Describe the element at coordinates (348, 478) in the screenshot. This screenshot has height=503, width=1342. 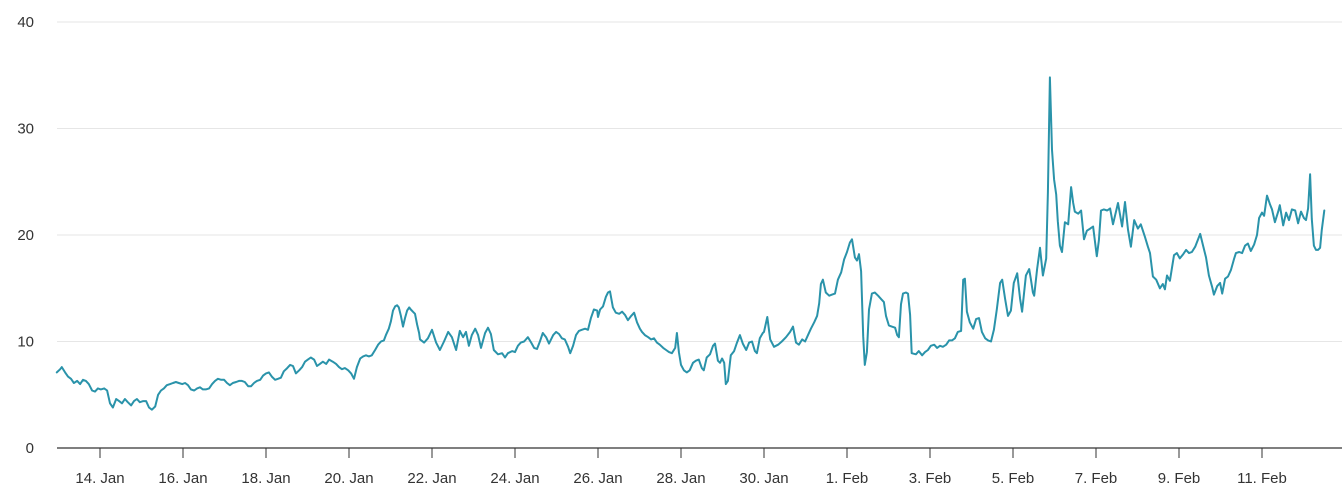
I see `x-tick-label: 20. Jan` at that location.